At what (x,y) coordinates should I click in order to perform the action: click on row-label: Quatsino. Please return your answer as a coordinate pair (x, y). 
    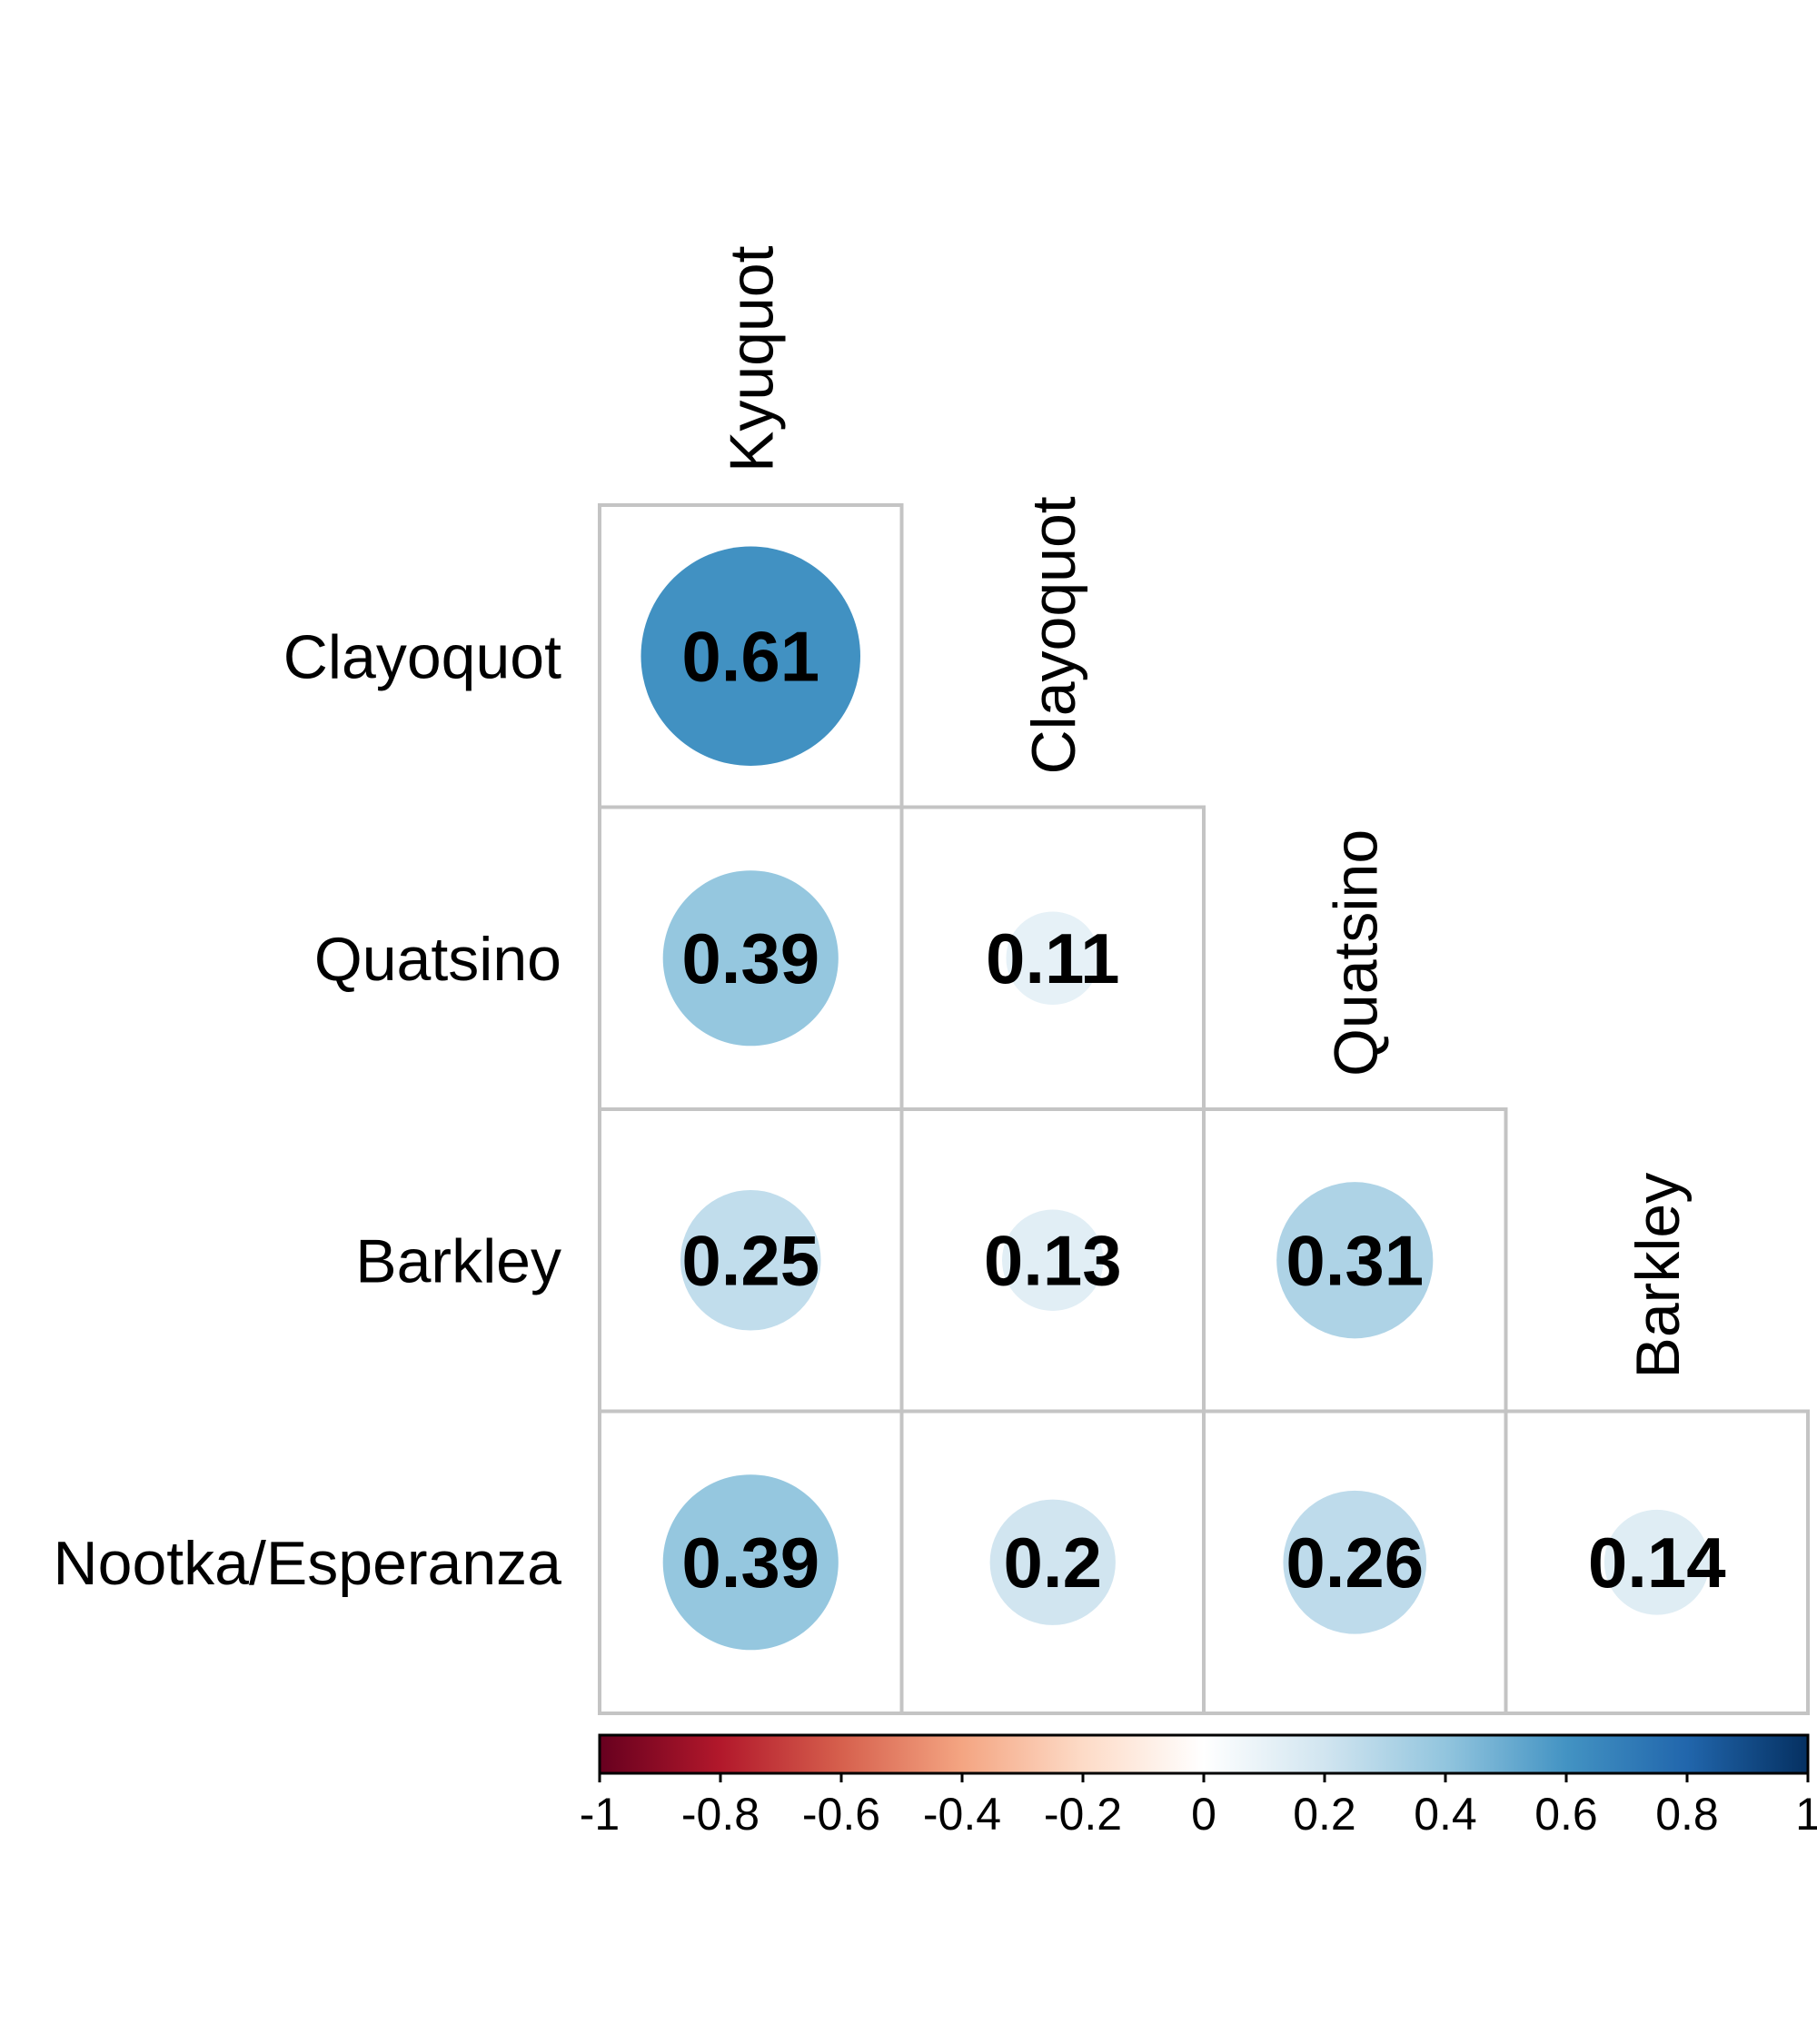
    Looking at the image, I should click on (437, 960).